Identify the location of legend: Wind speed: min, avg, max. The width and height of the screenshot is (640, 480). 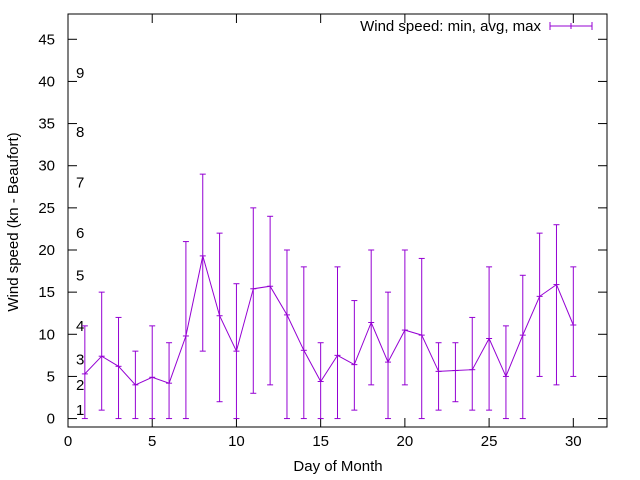
(476, 26).